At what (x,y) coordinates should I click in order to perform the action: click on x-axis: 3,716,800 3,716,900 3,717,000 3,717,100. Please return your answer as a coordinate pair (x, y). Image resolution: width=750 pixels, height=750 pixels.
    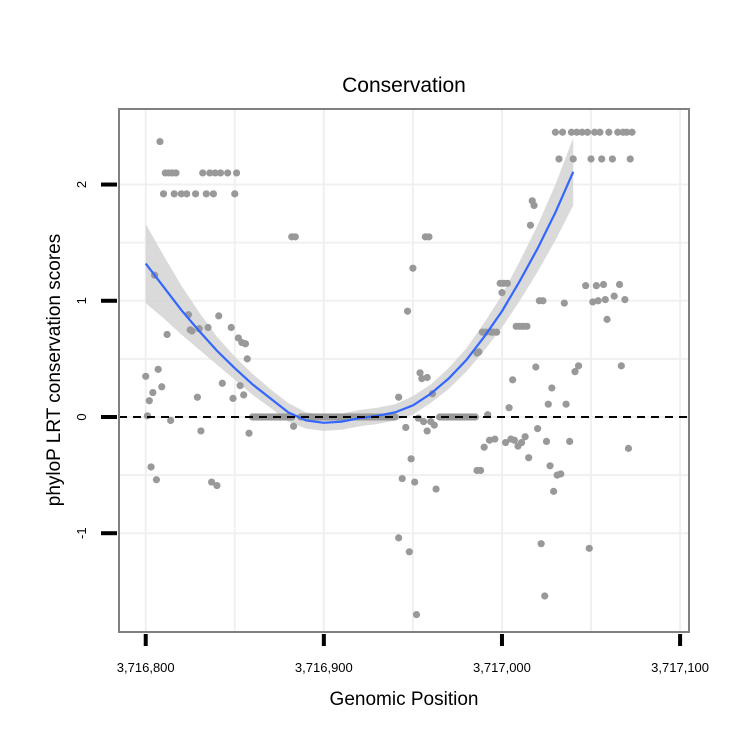
    Looking at the image, I should click on (413, 654).